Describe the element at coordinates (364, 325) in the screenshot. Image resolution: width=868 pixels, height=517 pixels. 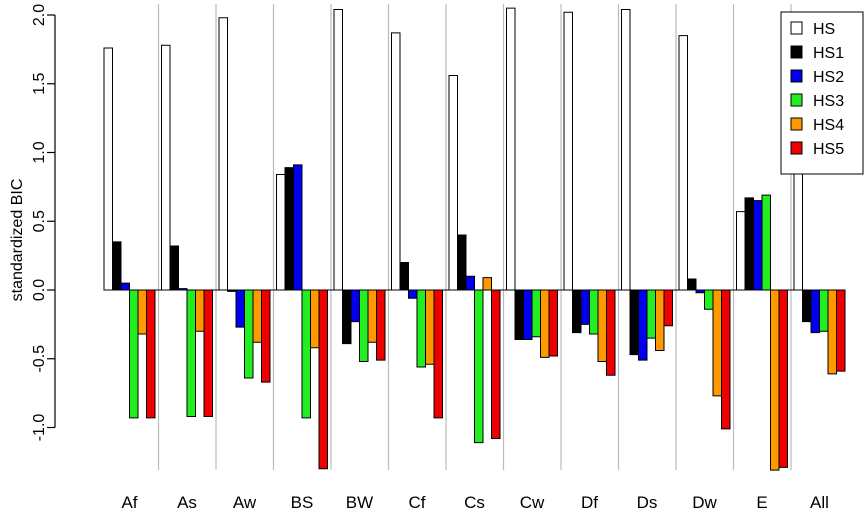
I see `bar-hs3-bw` at that location.